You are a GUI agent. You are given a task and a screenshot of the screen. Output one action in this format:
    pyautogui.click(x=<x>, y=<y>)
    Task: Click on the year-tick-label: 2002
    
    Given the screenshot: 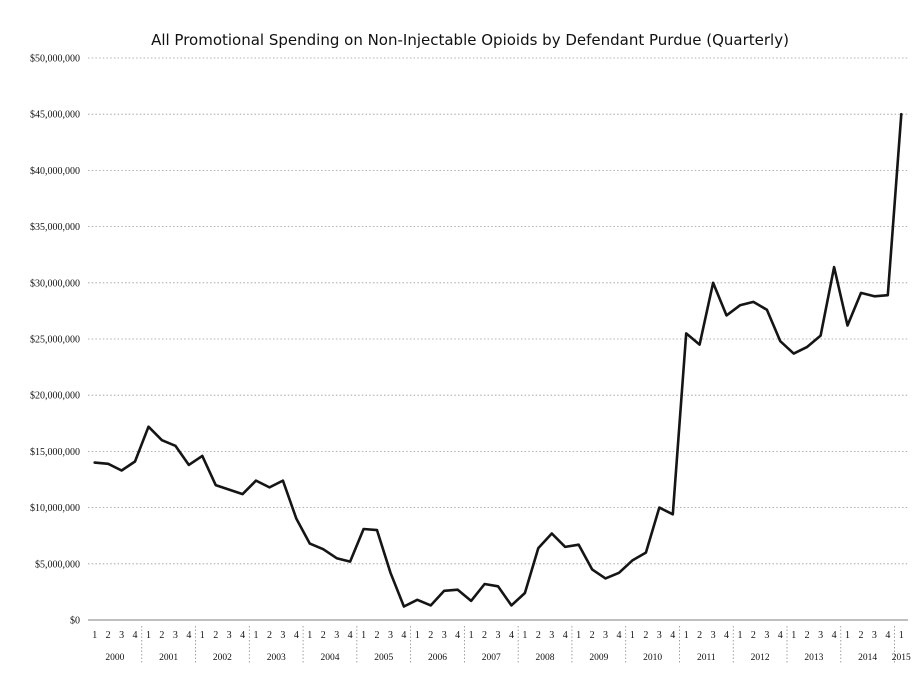 What is the action you would take?
    pyautogui.click(x=222, y=658)
    